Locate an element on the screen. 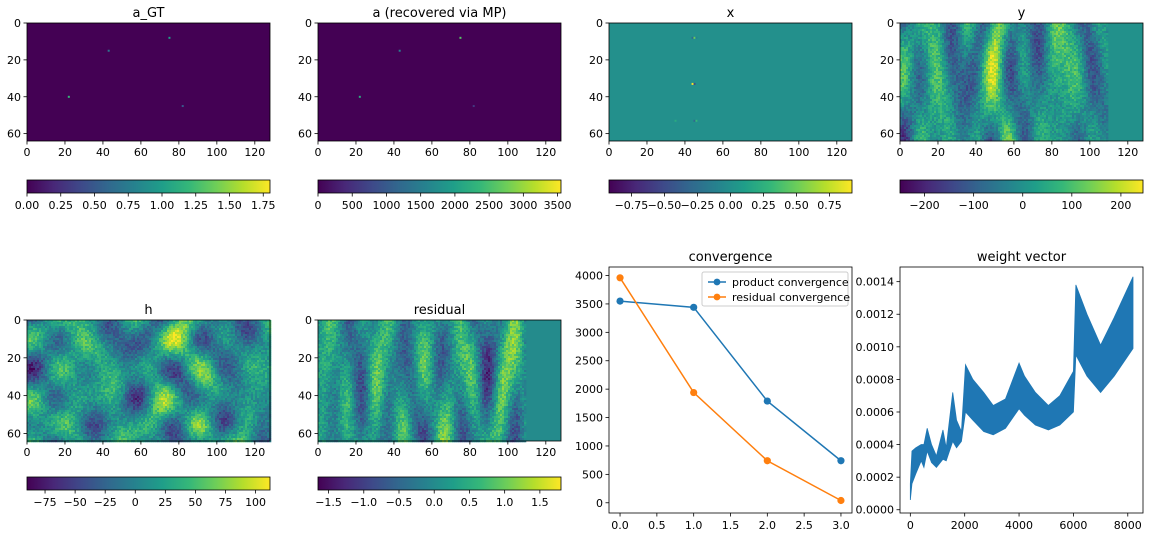 This screenshot has height=539, width=1150. x-tick-label: 120 is located at coordinates (836, 152).